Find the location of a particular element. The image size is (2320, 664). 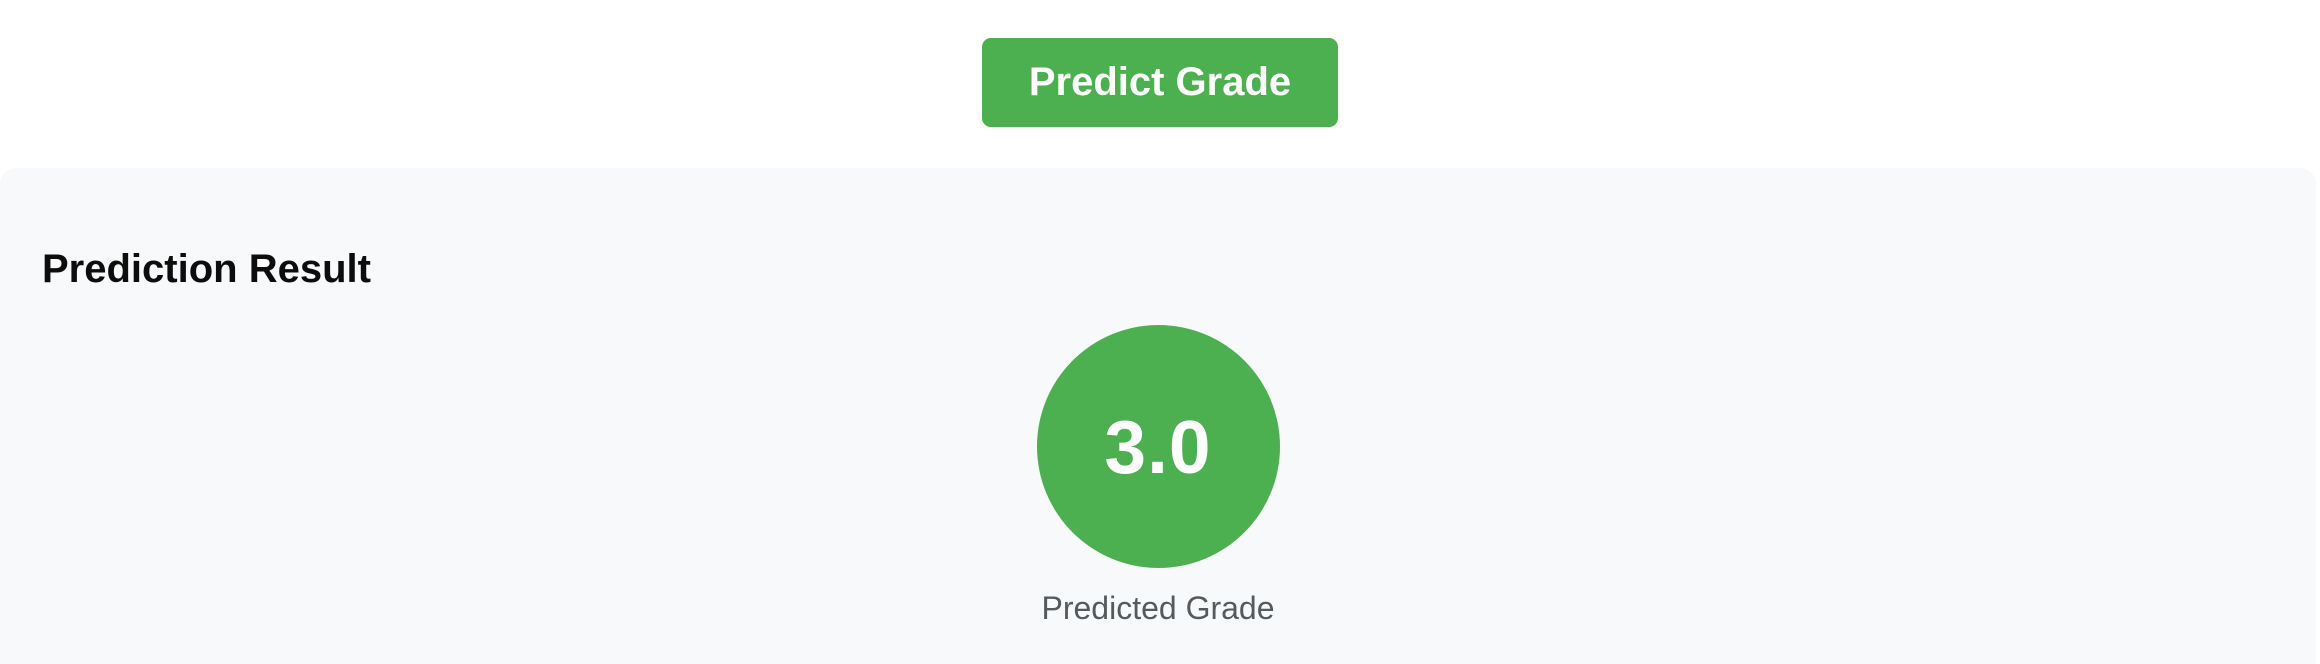

grade-value: 3.0 is located at coordinates (1158, 446).